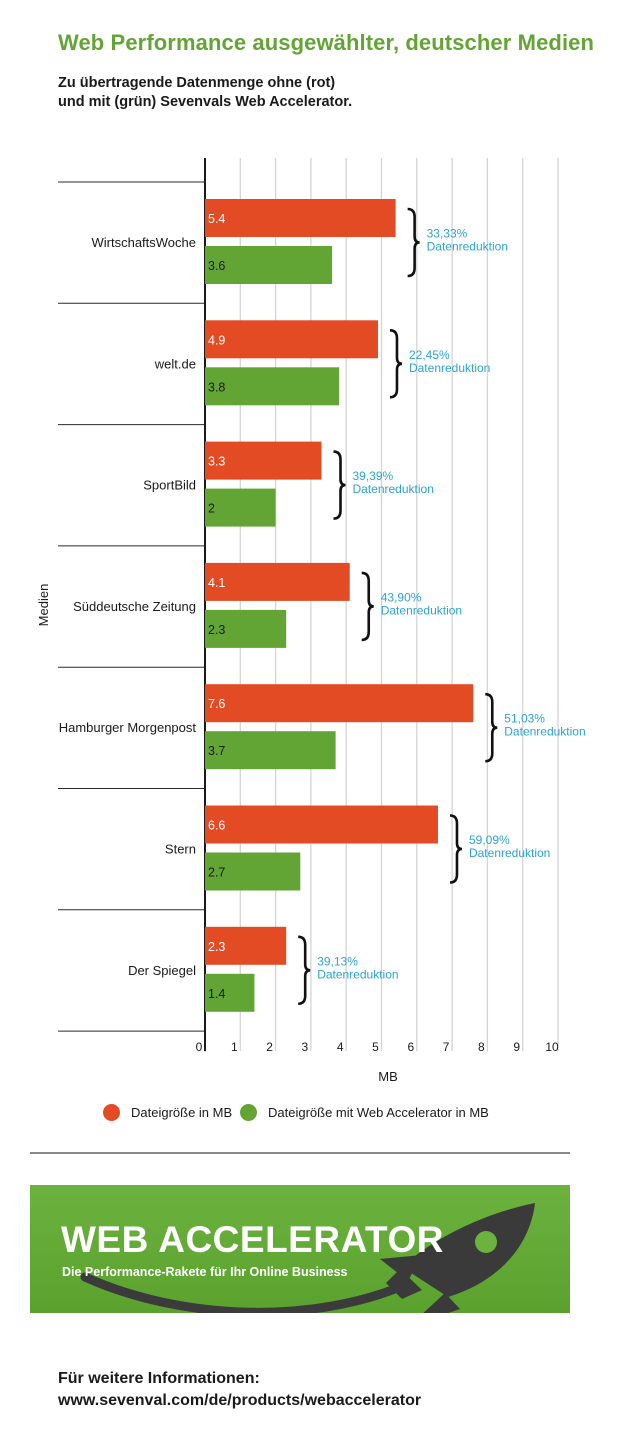 This screenshot has width=624, height=1440. I want to click on x-tick-label: 6, so click(410, 1047).